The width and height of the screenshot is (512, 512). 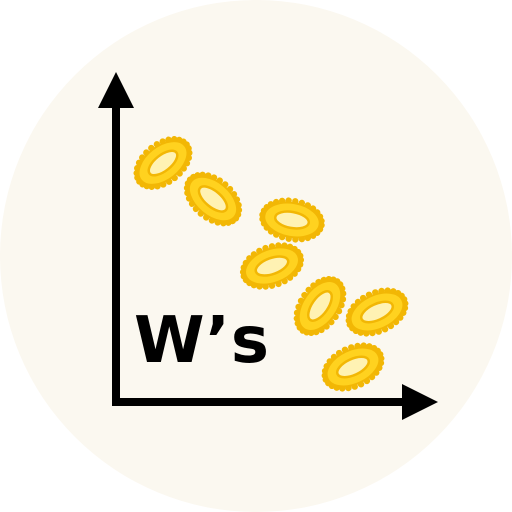 I want to click on x-axis-arrowhead, so click(x=420, y=402).